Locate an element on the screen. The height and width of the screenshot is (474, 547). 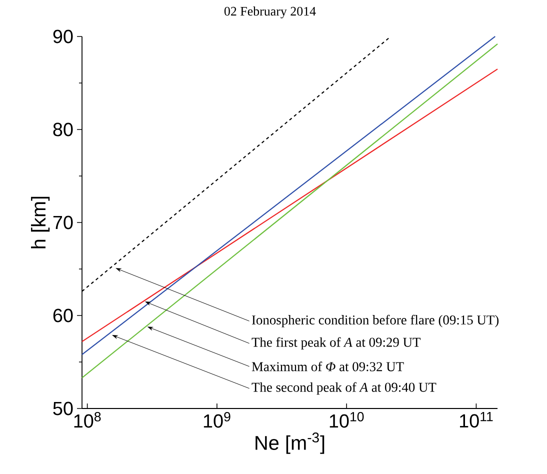
y-tick-label: 60 is located at coordinates (63, 315).